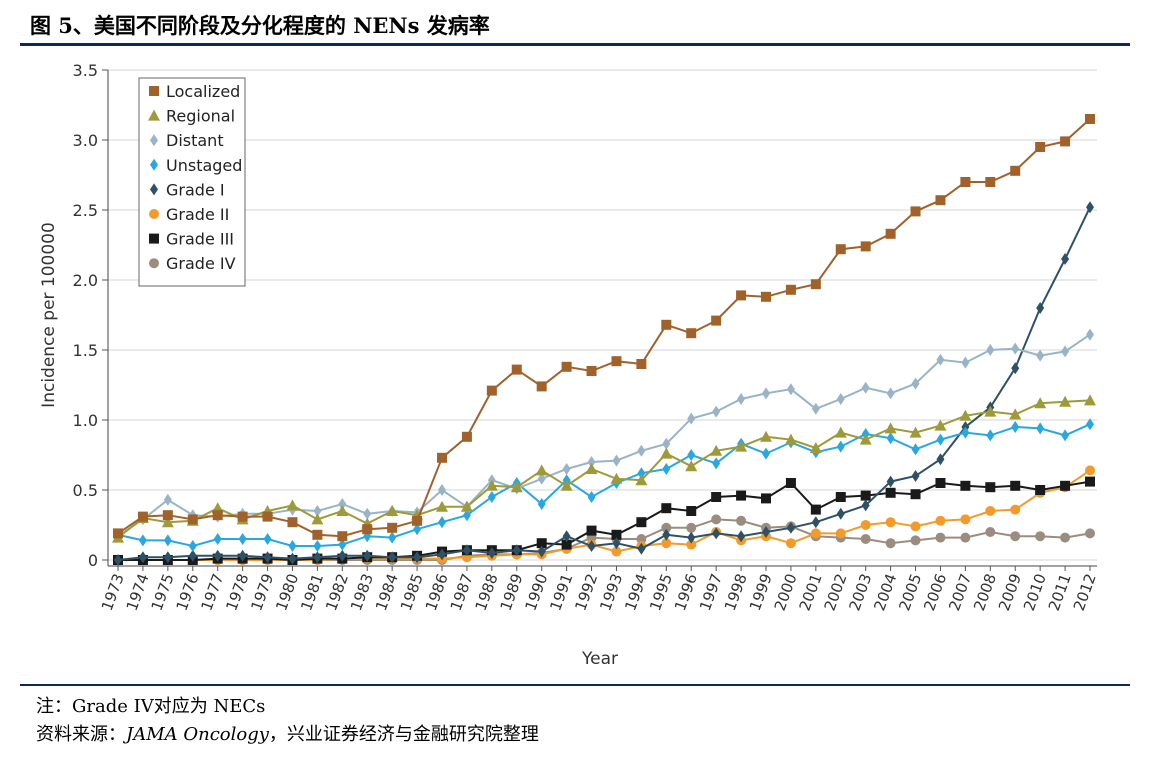  Describe the element at coordinates (154, 91) in the screenshot. I see `legend-marker-localized` at that location.